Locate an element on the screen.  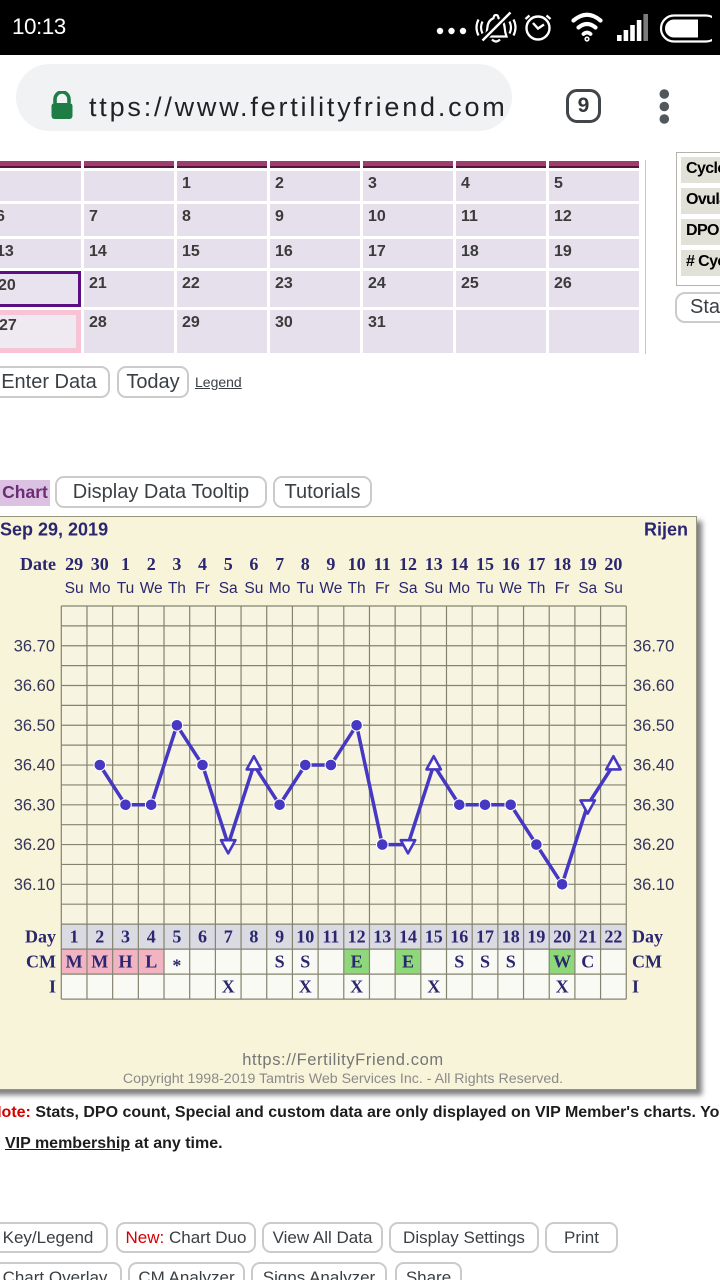
svg-text: Mo is located at coordinates (460, 588).